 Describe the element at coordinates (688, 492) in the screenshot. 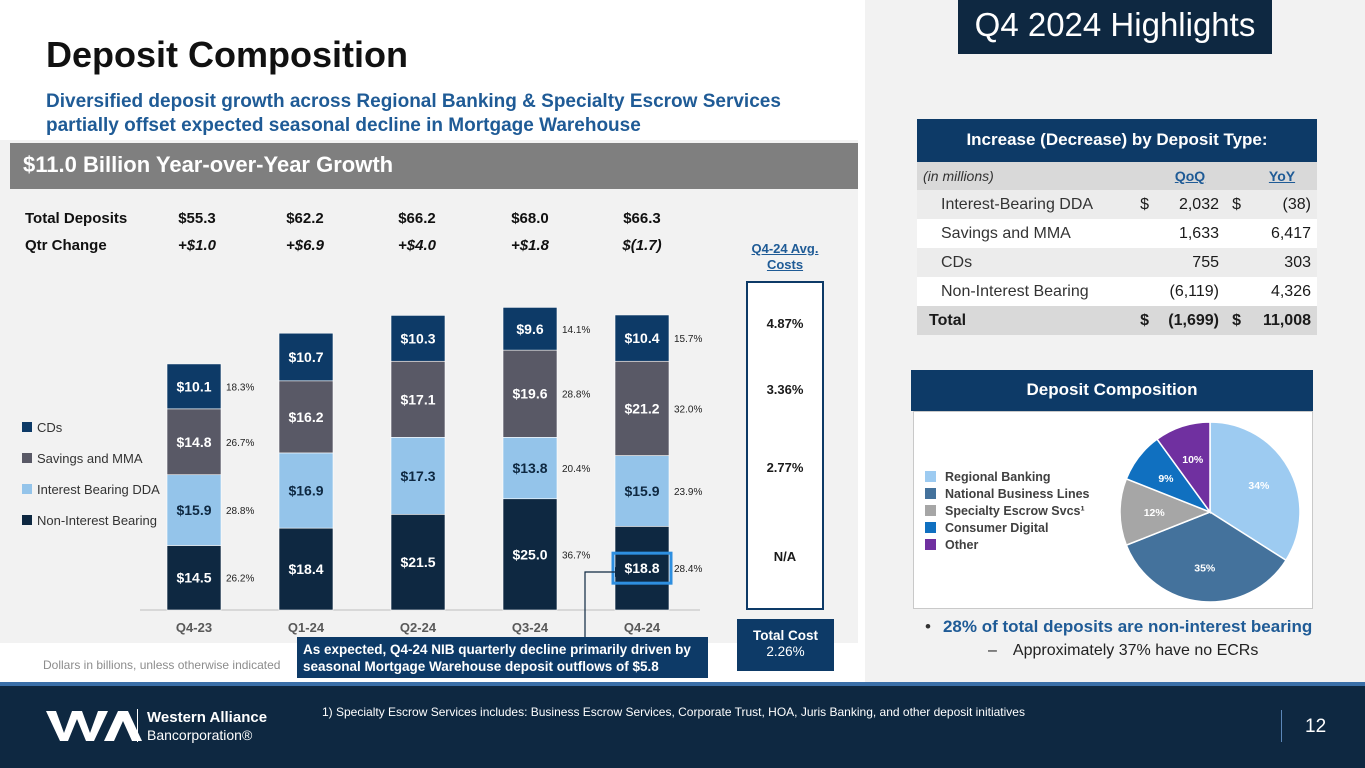

I see `bar-percent-label: 23.9%` at that location.